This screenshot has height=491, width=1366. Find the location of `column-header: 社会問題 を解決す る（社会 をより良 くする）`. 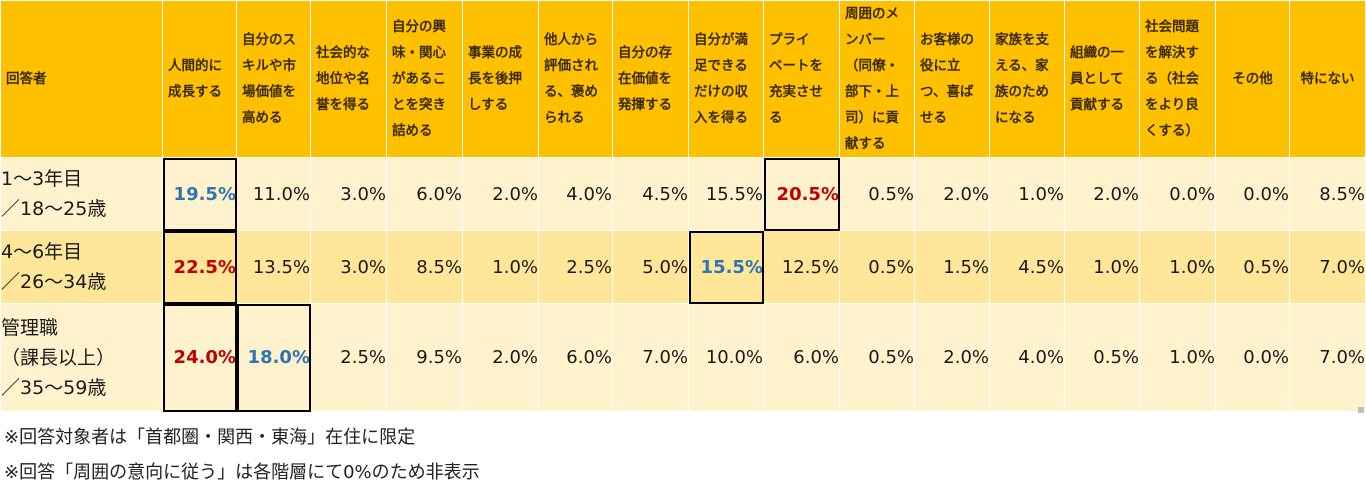

column-header: 社会問題 を解決す る（社会 をより良 くする） is located at coordinates (1177, 79).